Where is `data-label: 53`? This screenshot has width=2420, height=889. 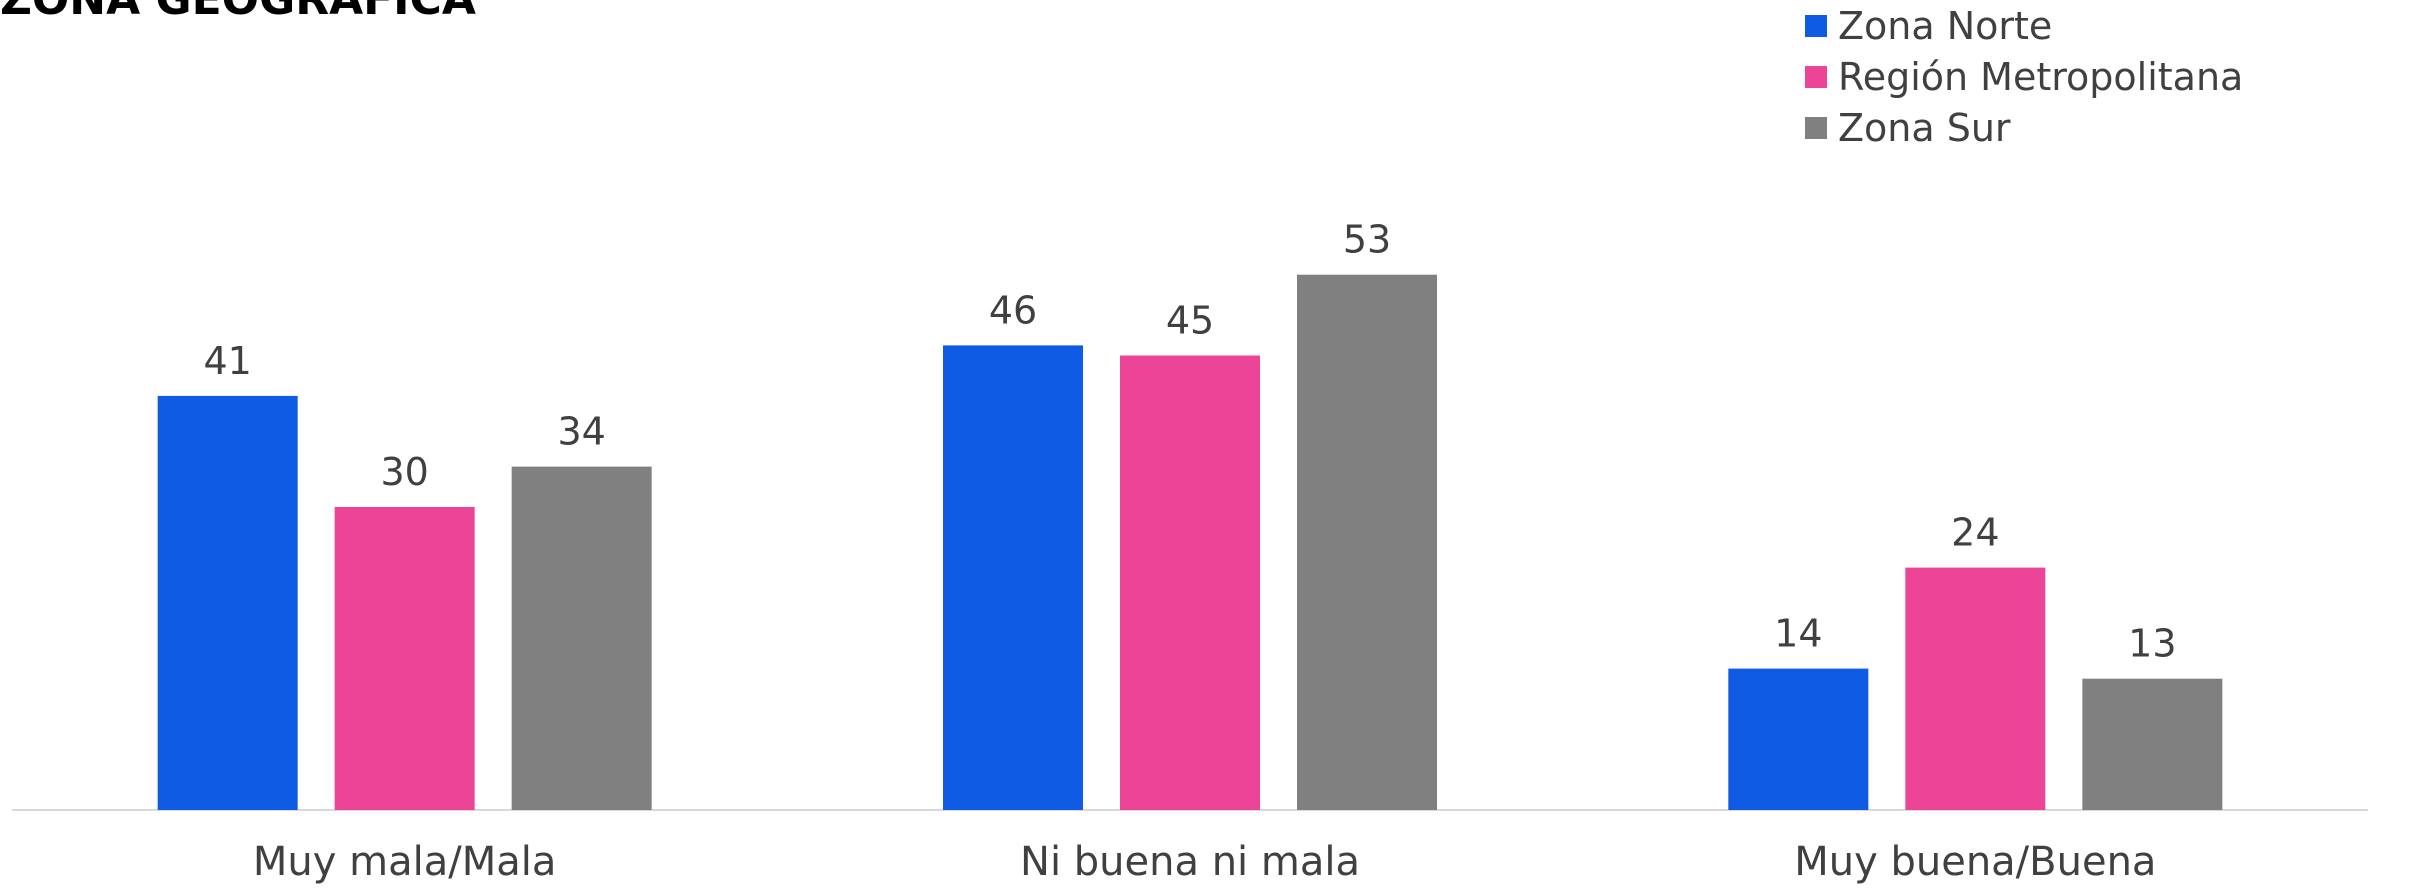 data-label: 53 is located at coordinates (1367, 240).